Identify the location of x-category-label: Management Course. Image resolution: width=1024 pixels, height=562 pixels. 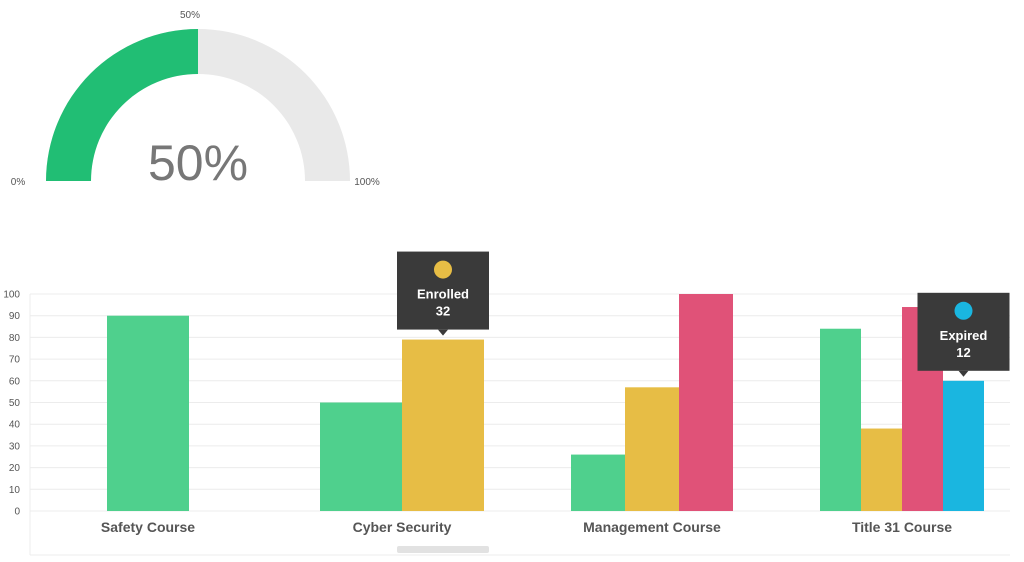
(652, 527).